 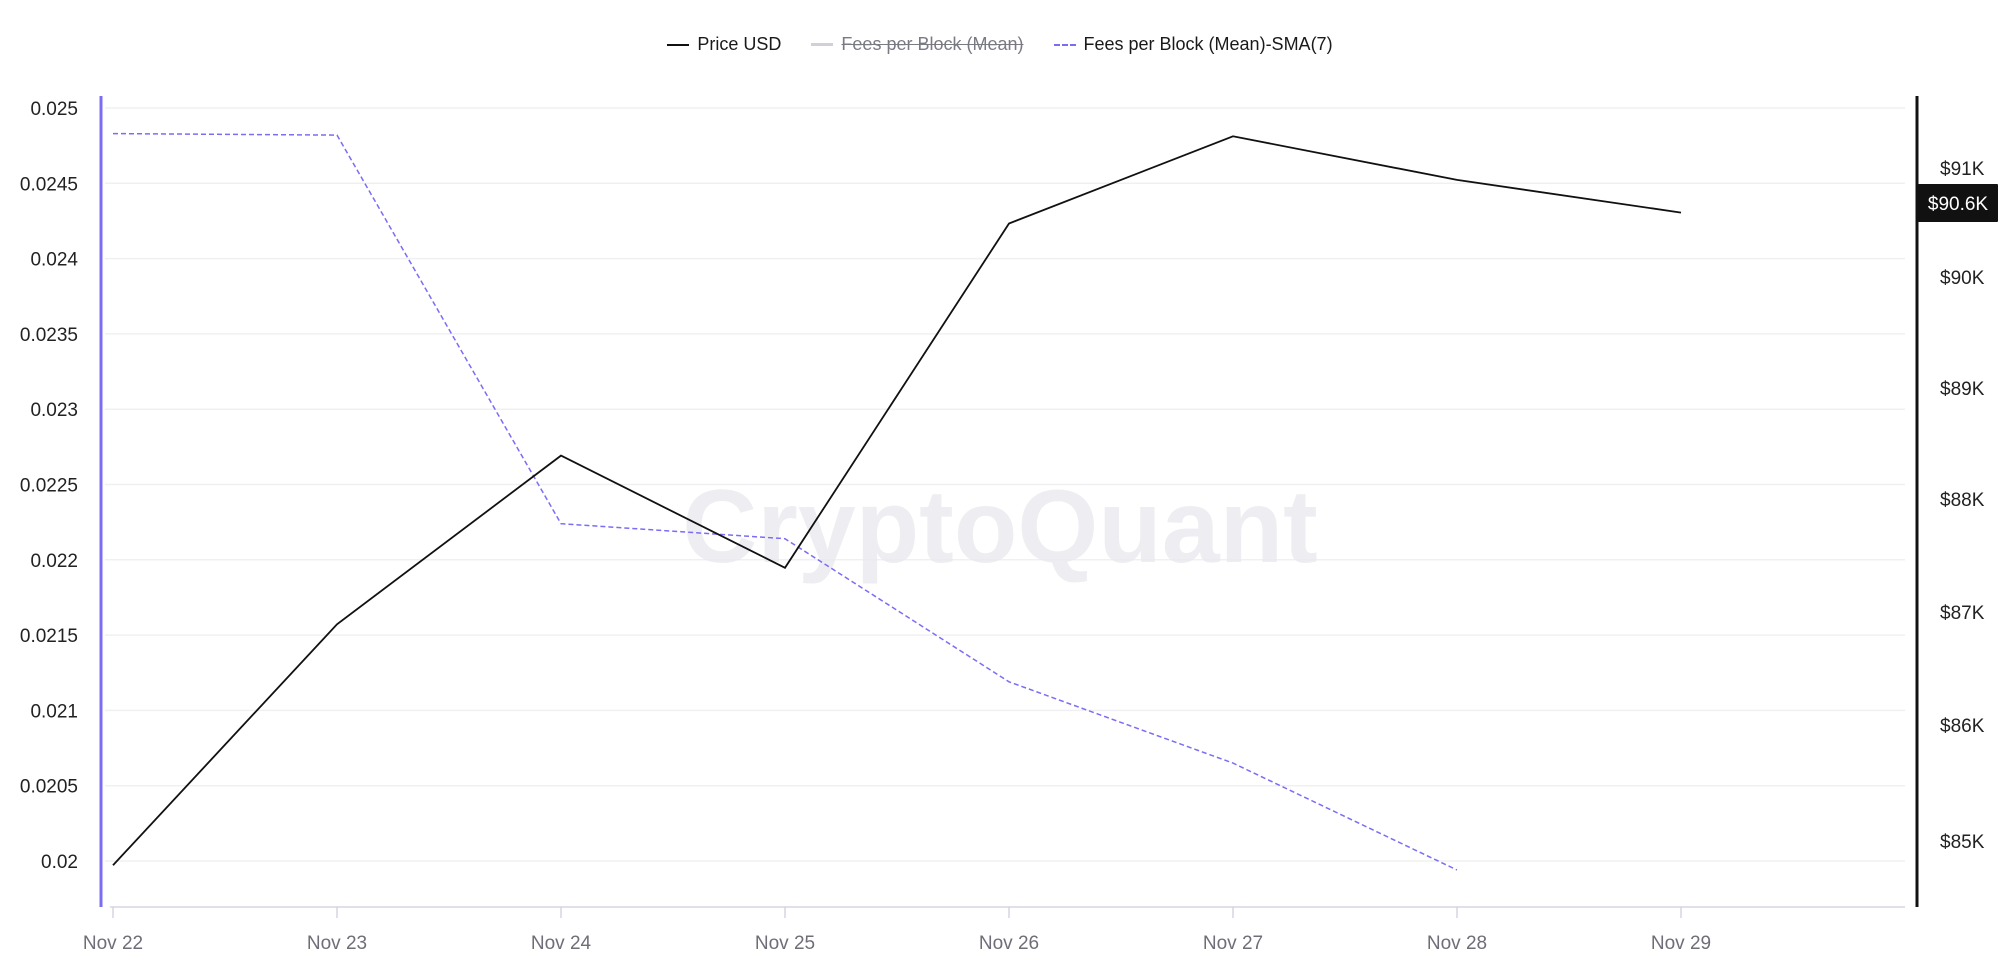 I want to click on current-price-tag: $90.6K, so click(x=1958, y=203).